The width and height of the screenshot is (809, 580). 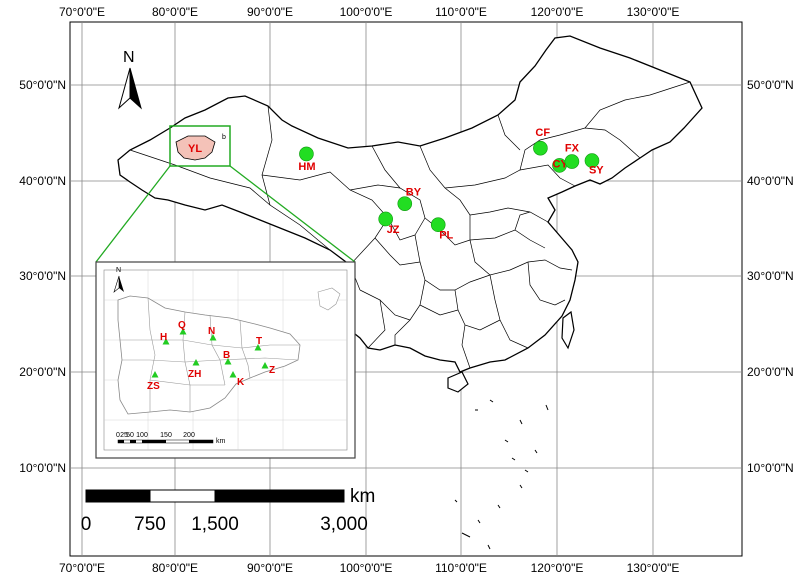 I want to click on scale-bar-unit: km, so click(x=362, y=496).